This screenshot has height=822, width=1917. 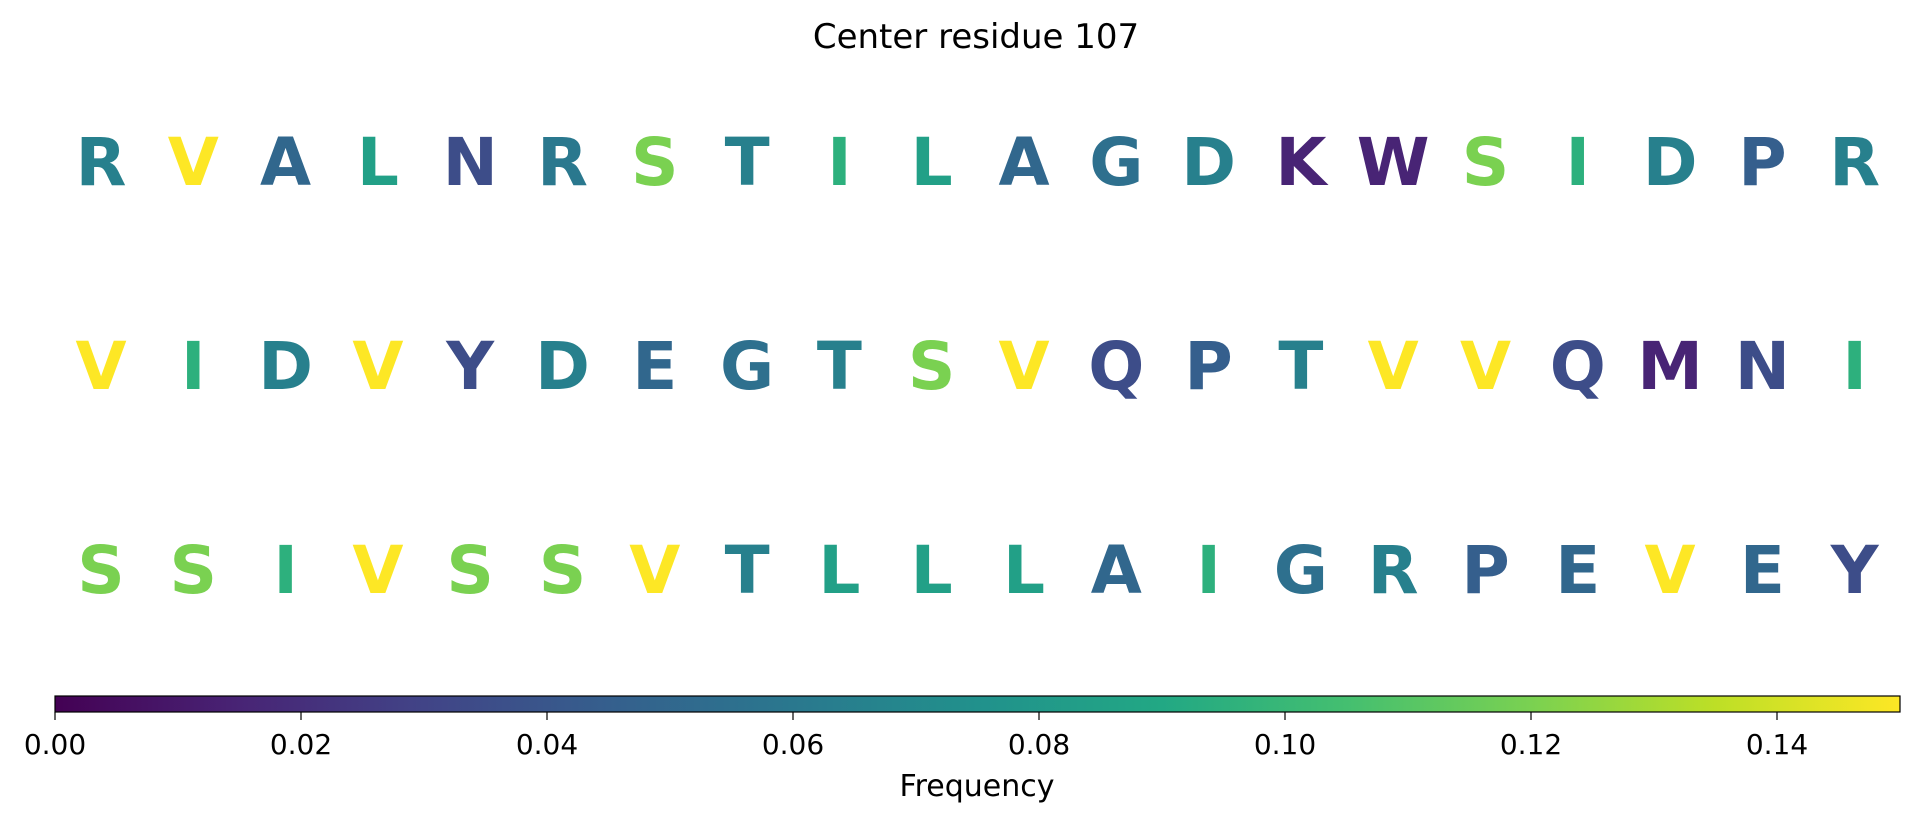 I want to click on residue-letter: M, so click(x=1670, y=366).